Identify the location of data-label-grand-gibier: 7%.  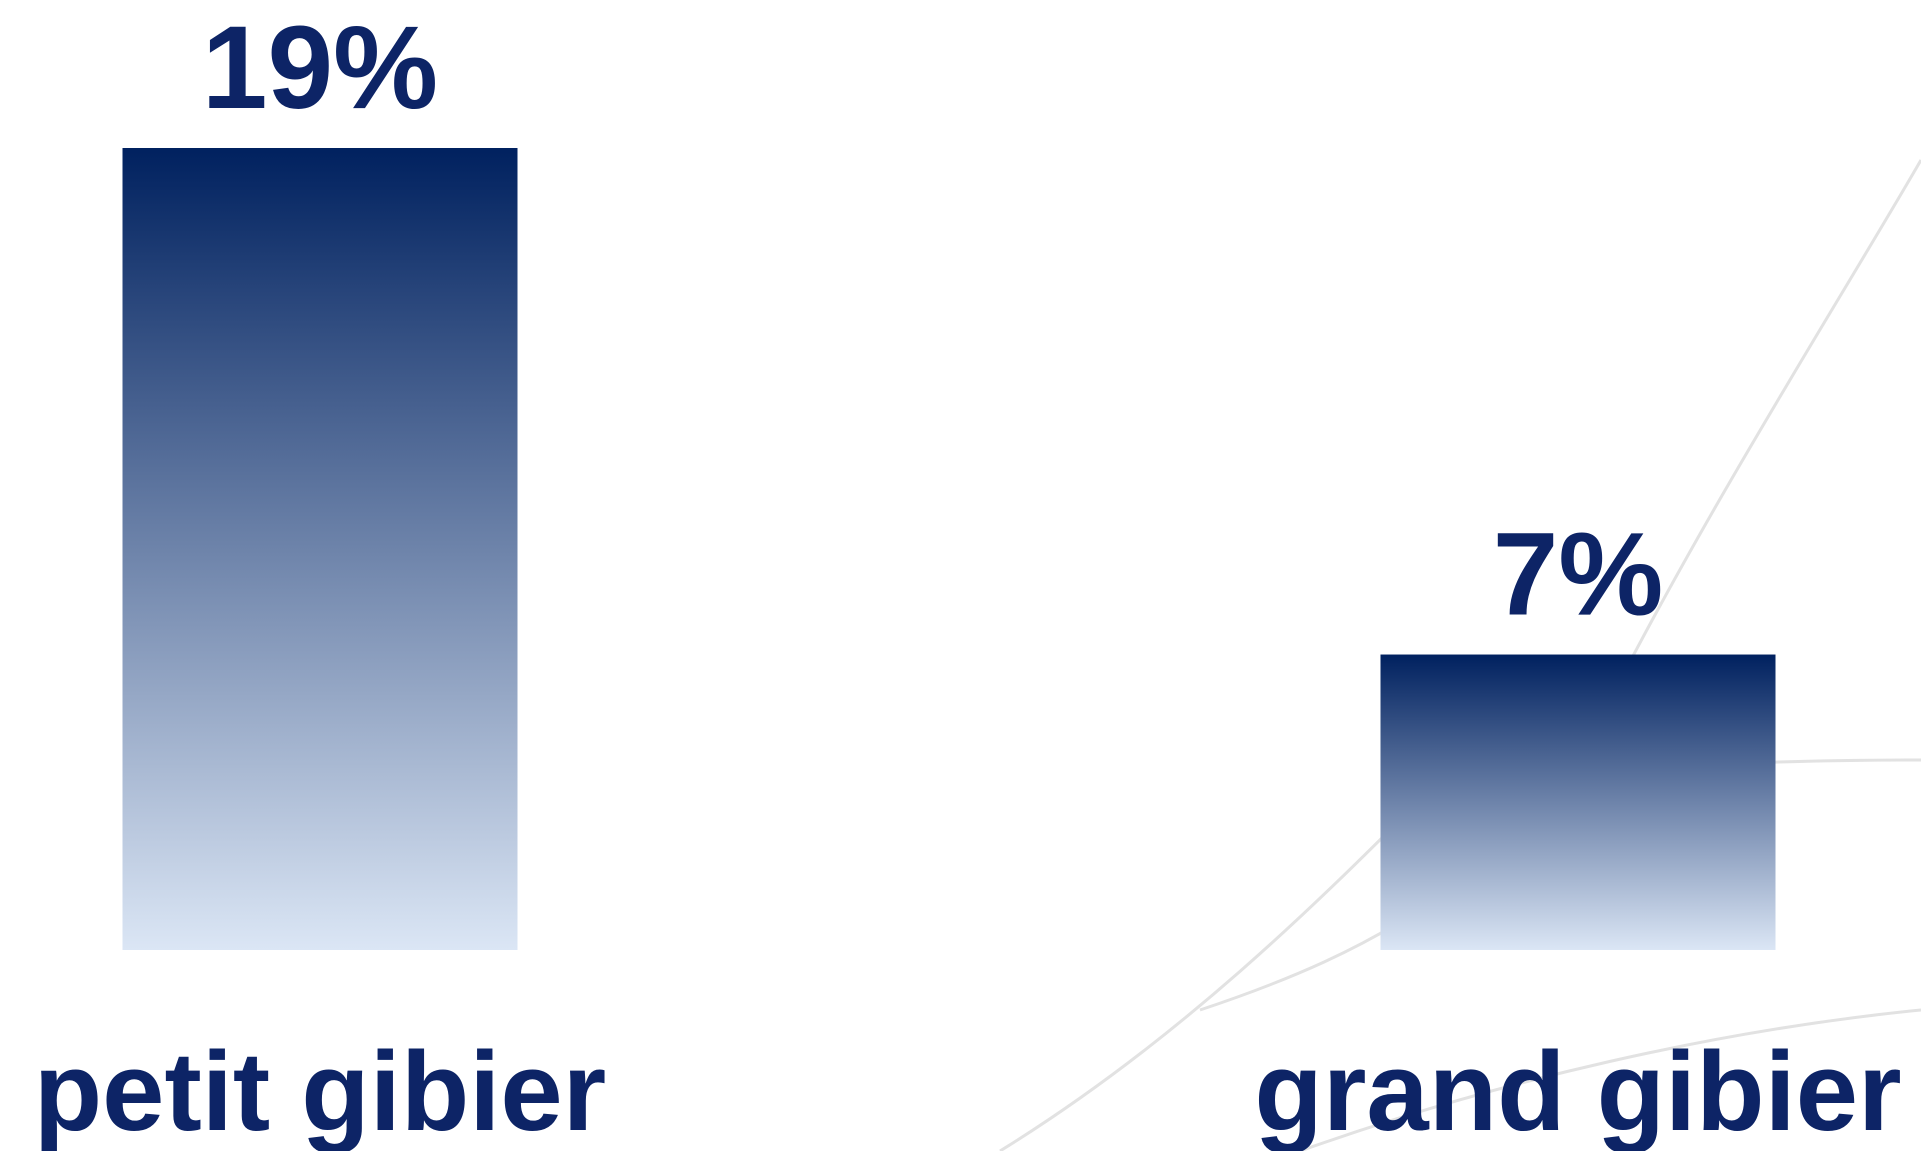
(1578, 575).